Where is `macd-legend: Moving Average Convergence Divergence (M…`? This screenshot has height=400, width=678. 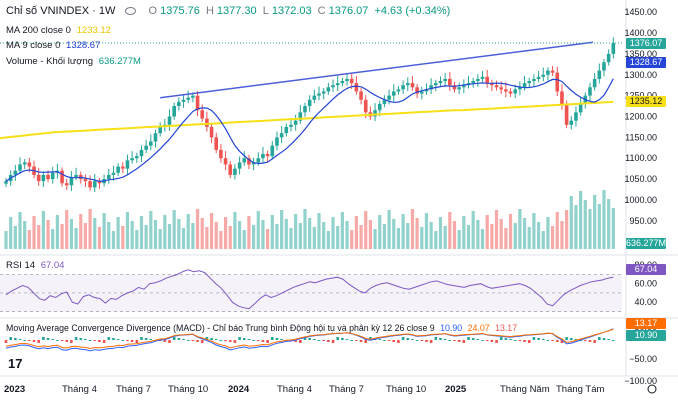
macd-legend: Moving Average Convergence Divergence (M… is located at coordinates (263, 328).